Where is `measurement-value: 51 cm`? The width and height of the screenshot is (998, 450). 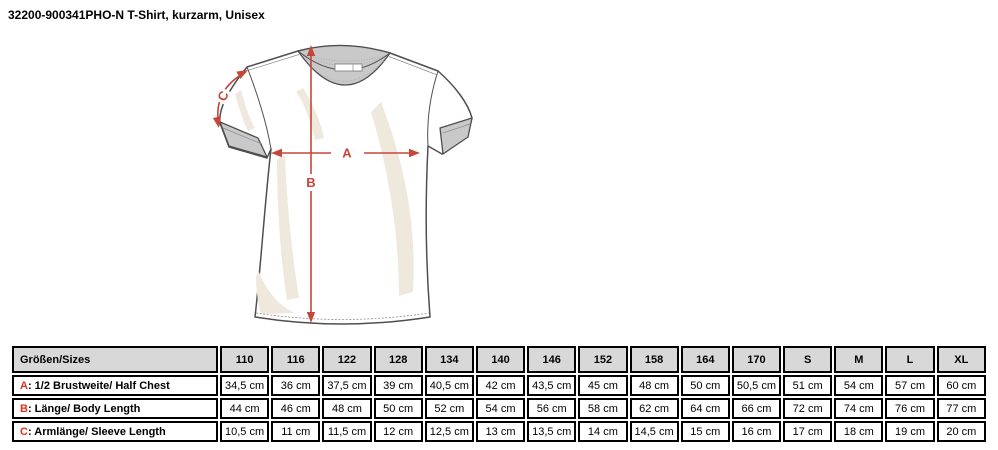
measurement-value: 51 cm is located at coordinates (808, 385).